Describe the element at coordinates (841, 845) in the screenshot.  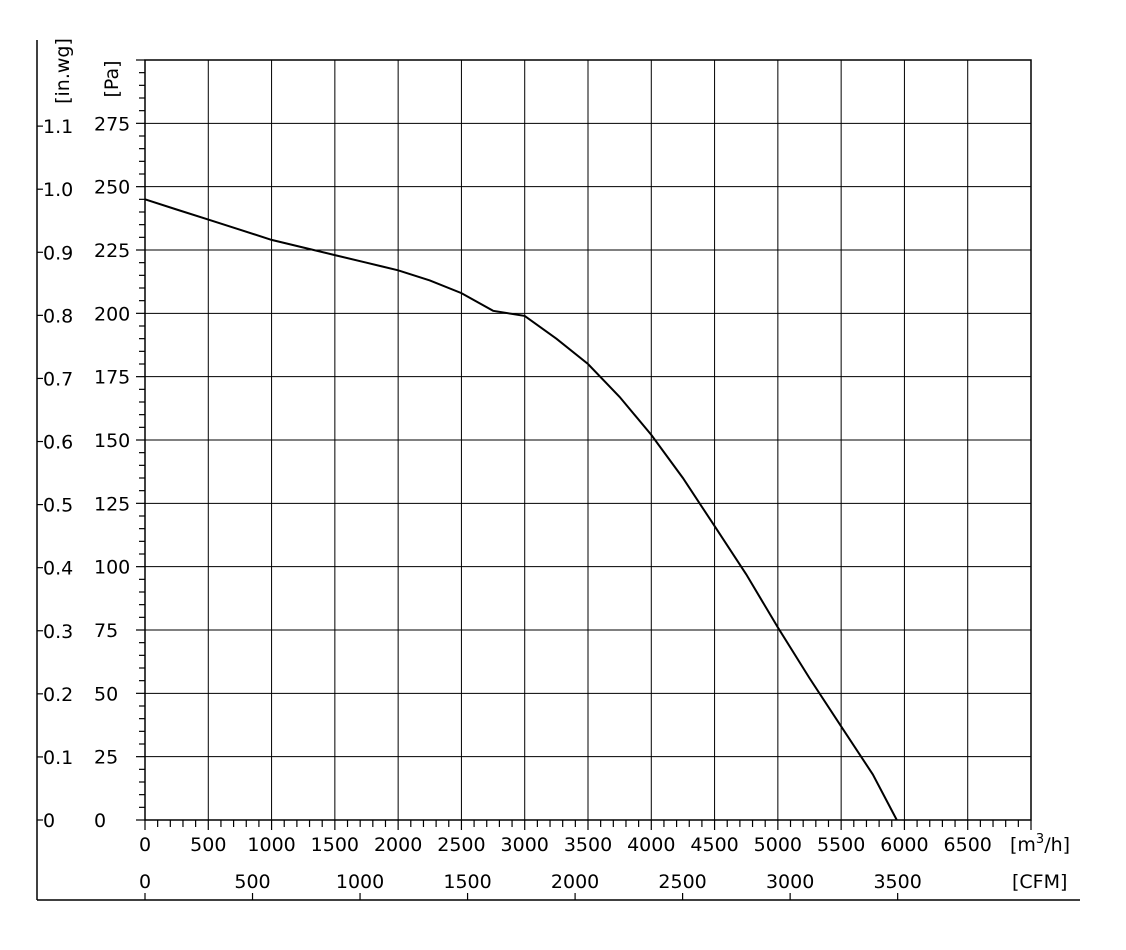
I see `m3h-tick-label: 5500` at that location.